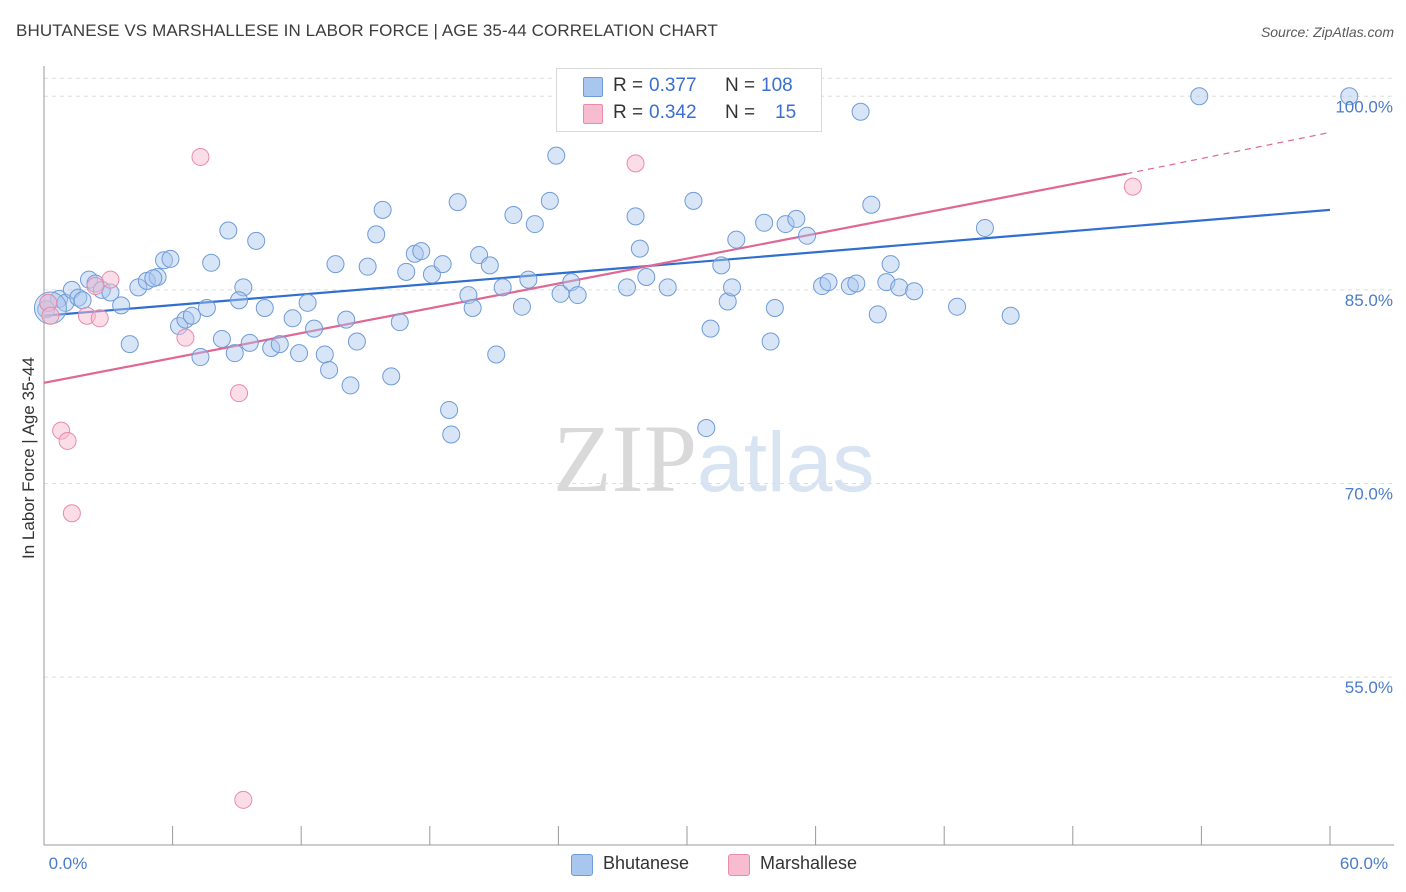  What do you see at coordinates (689, 100) in the screenshot?
I see `correlation-legend: R = 0.377 N = 108 R = 0.342 N = 15` at bounding box center [689, 100].